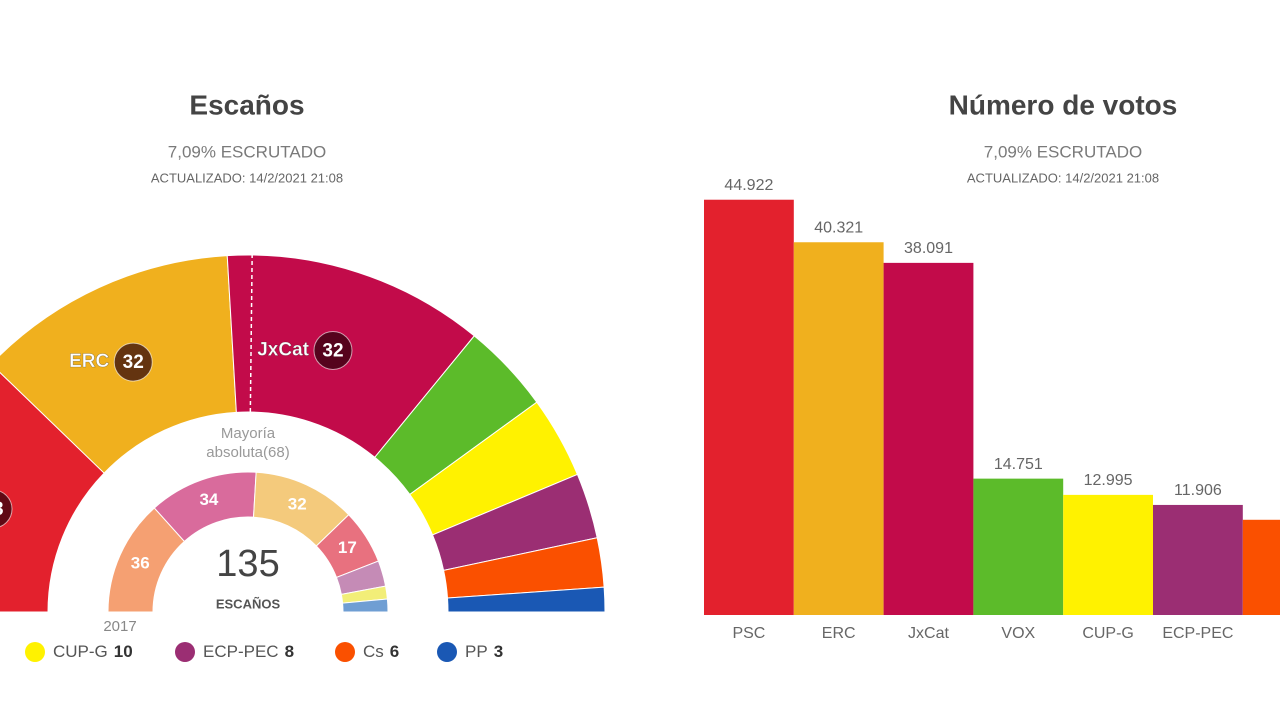 The image size is (1280, 720). What do you see at coordinates (251, 334) in the screenshot?
I see `majority-line` at bounding box center [251, 334].